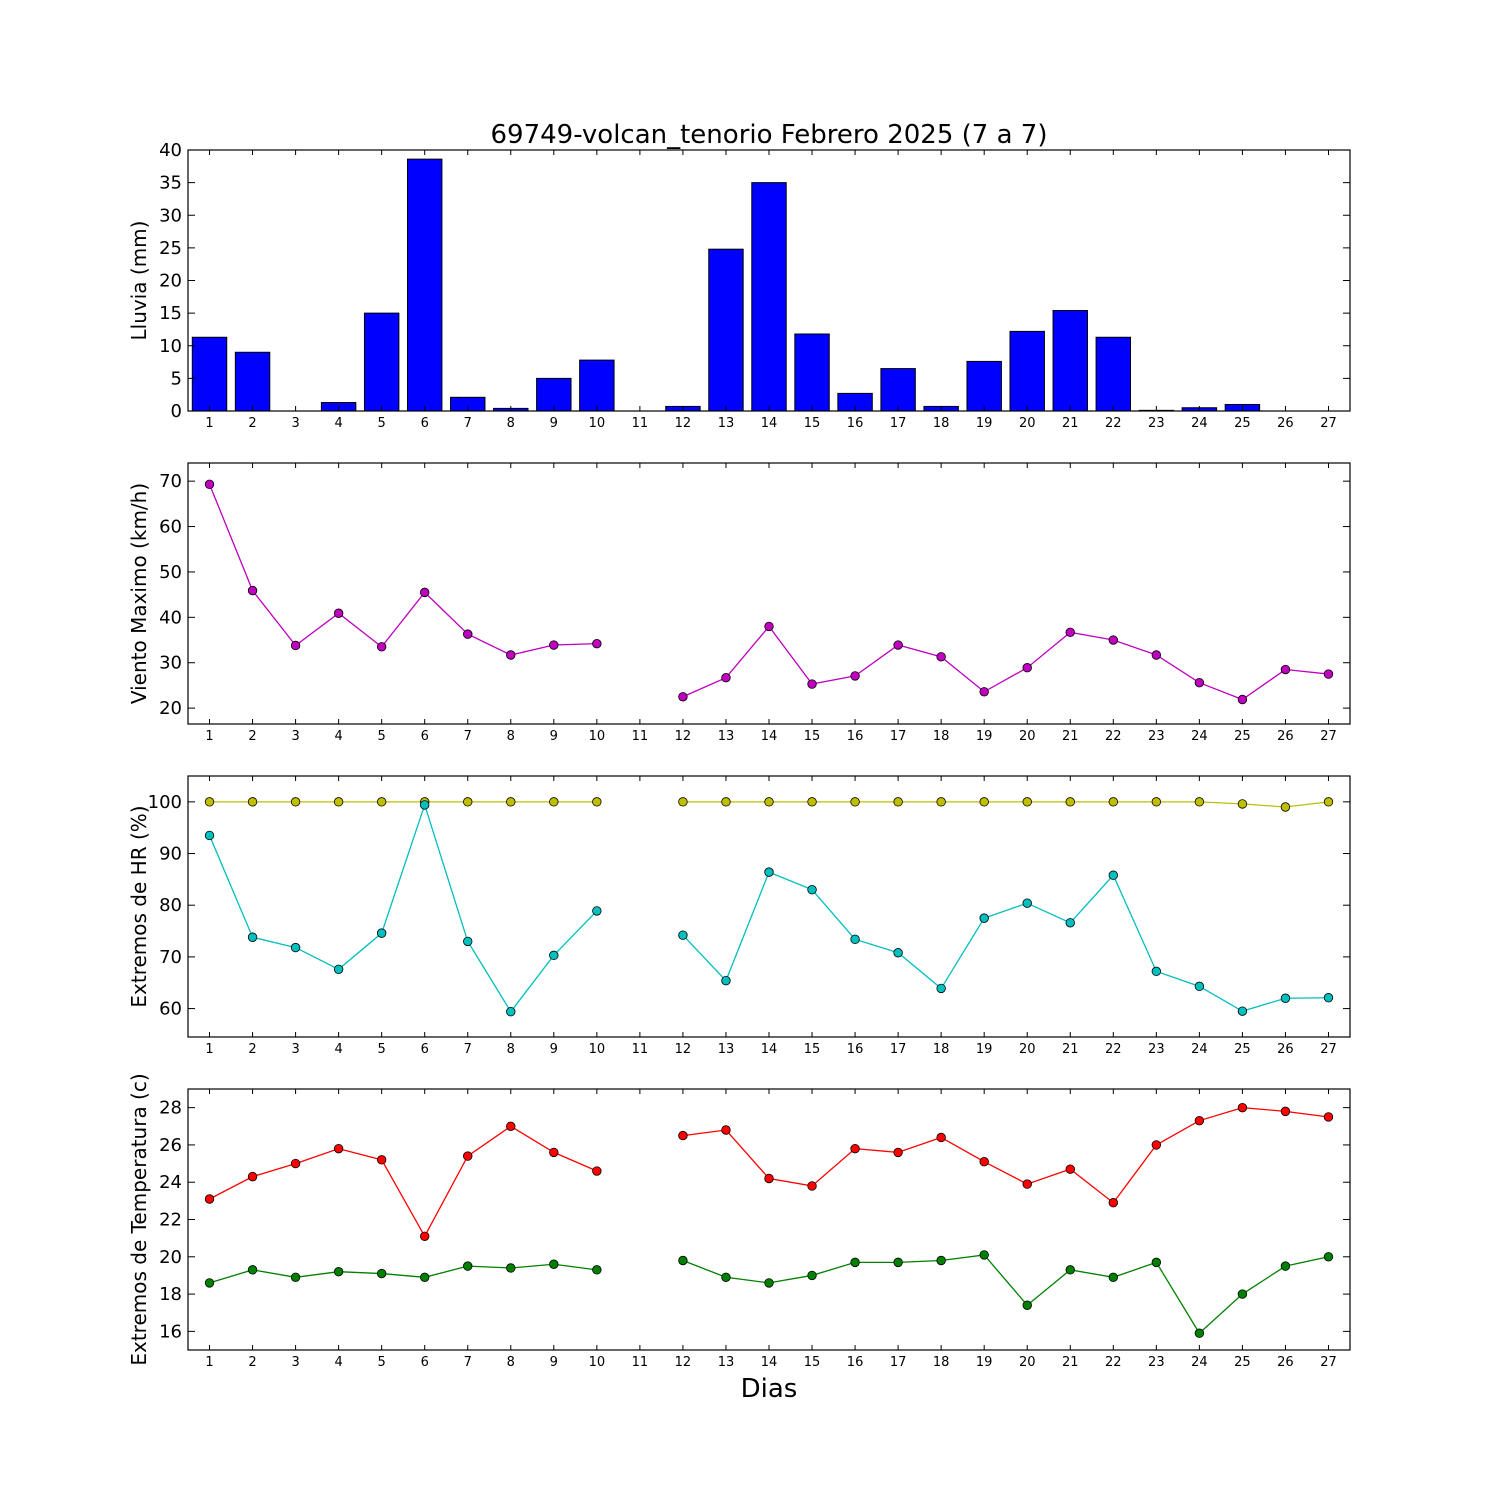 The width and height of the screenshot is (1500, 1500). Describe the element at coordinates (295, 1362) in the screenshot. I see `x-tick-label: 3` at that location.